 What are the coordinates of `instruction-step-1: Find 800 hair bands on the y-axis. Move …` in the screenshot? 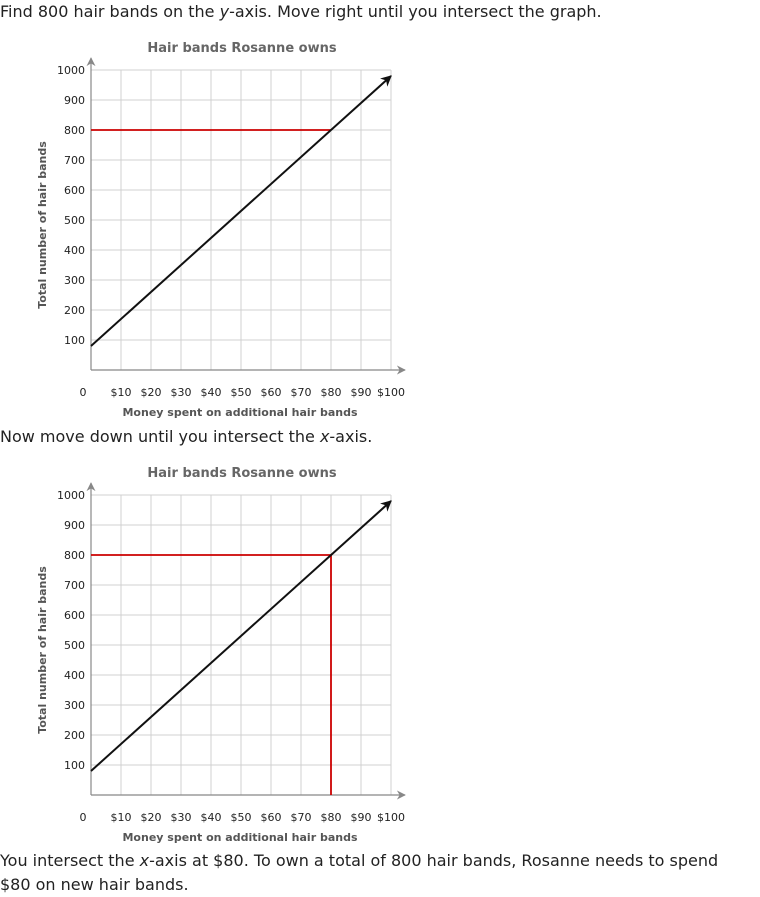 It's located at (301, 11).